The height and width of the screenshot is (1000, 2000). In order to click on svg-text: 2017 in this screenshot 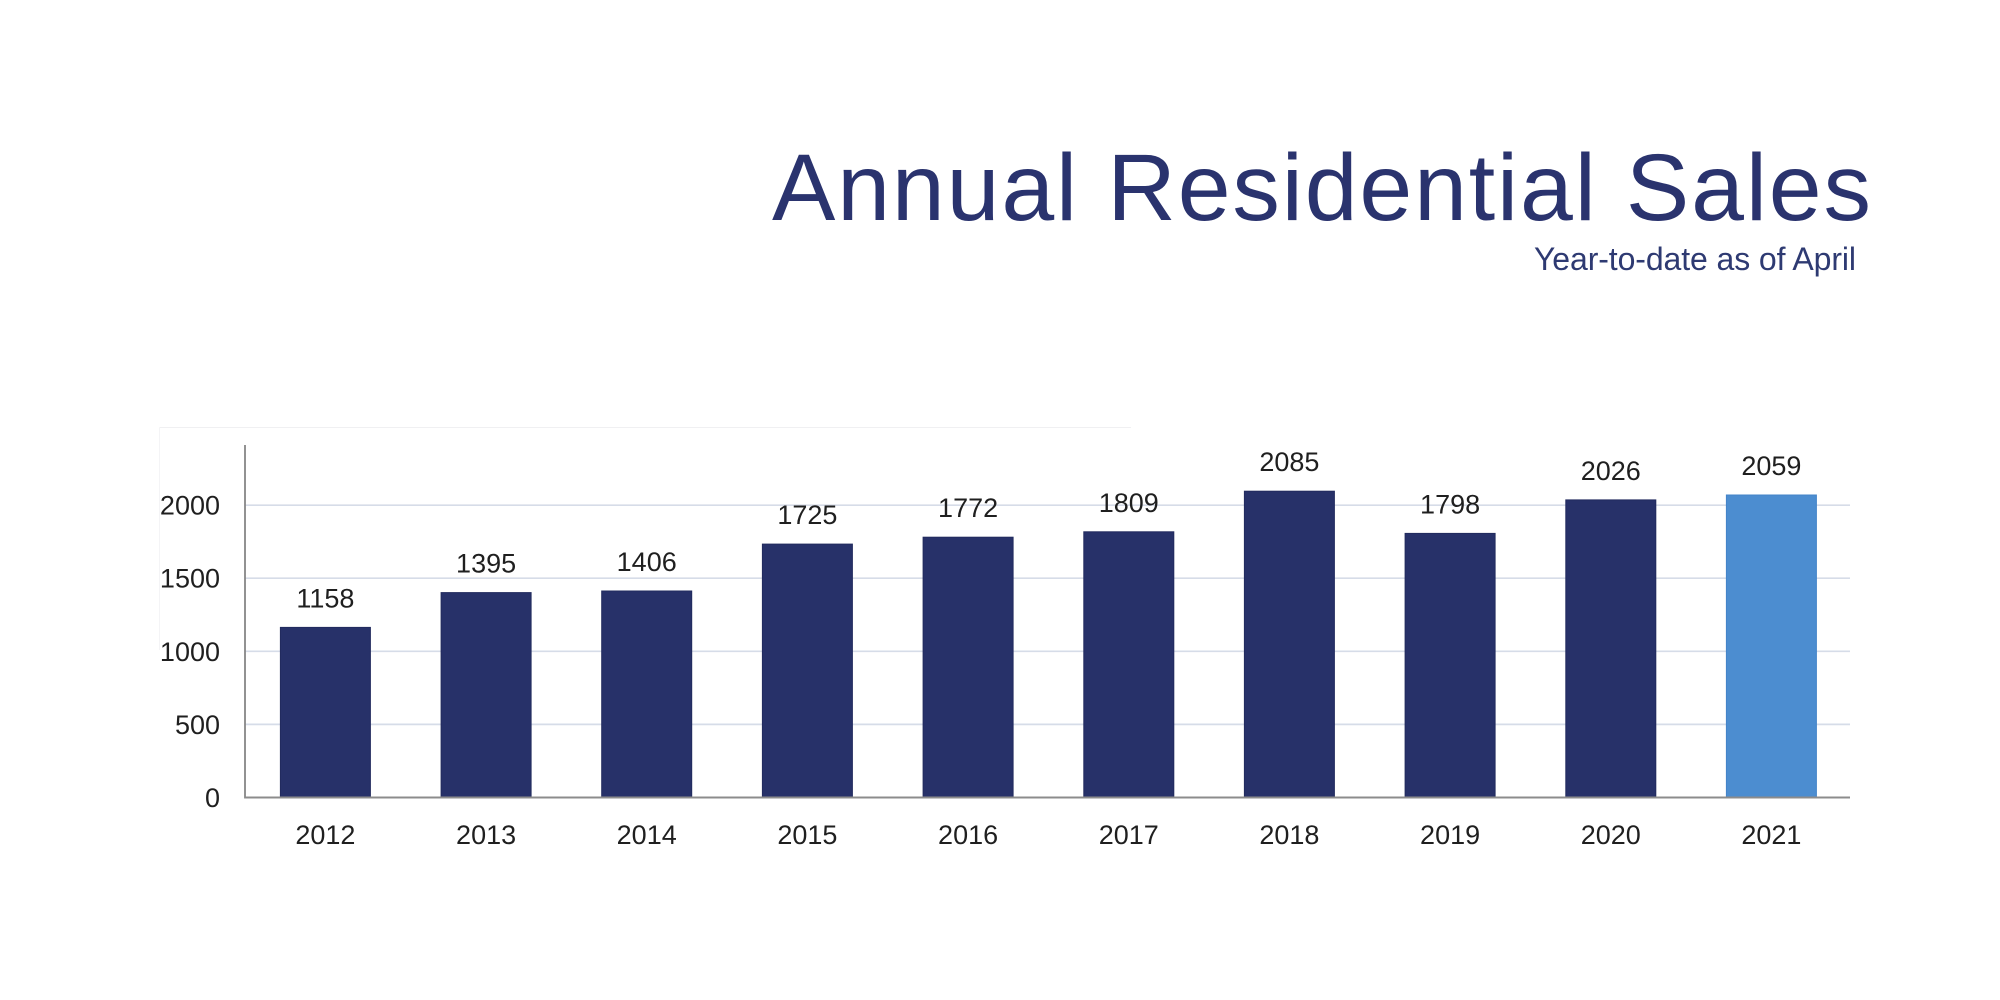, I will do `click(1129, 835)`.